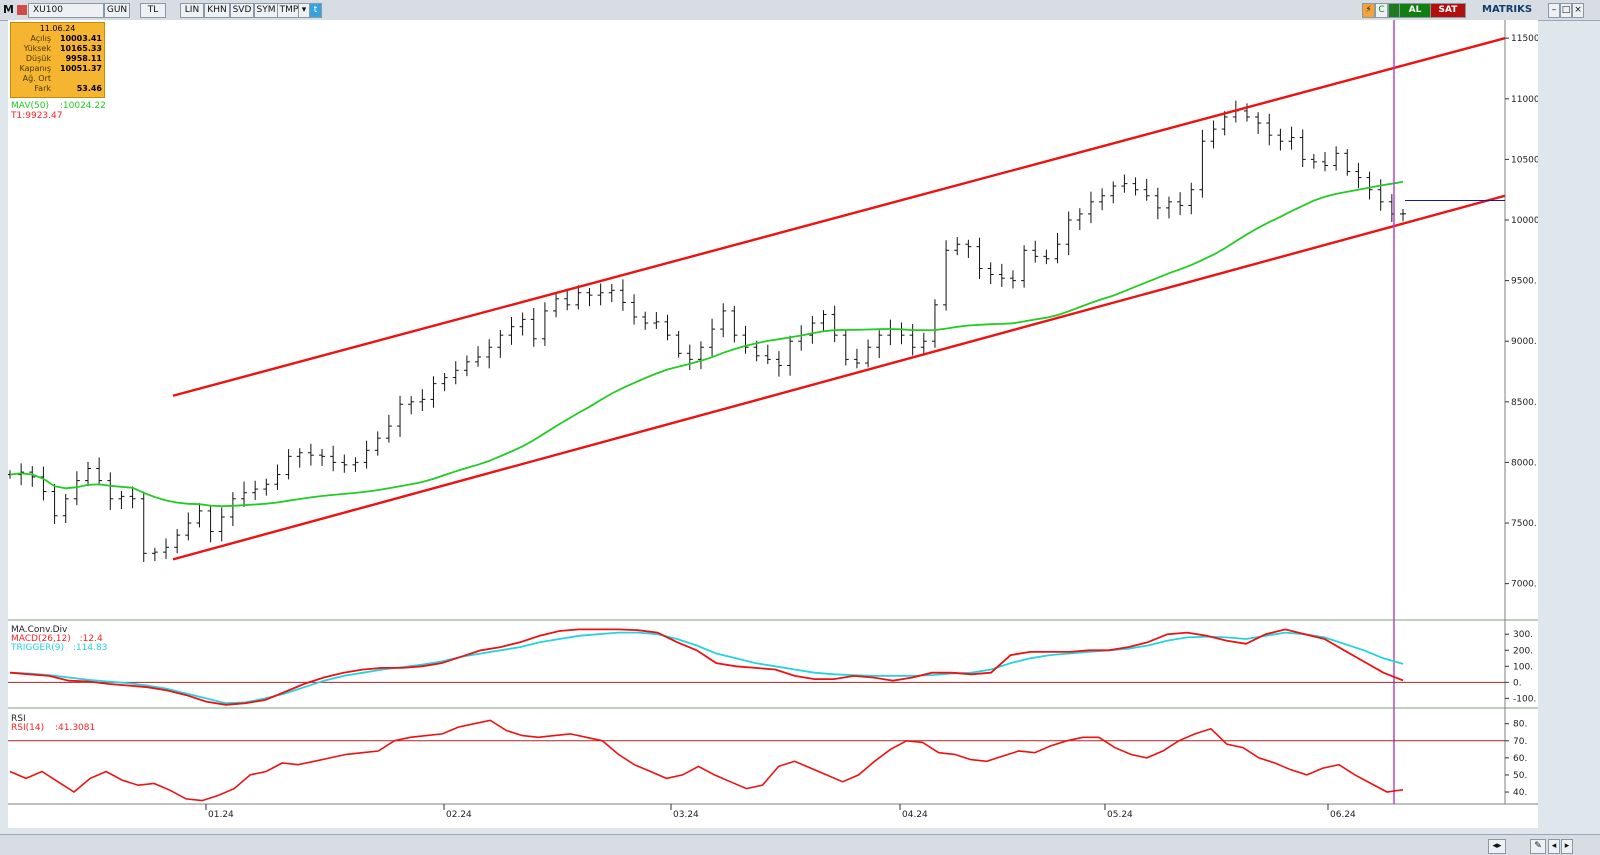  What do you see at coordinates (1566, 10) in the screenshot?
I see `maximize-icon: □` at bounding box center [1566, 10].